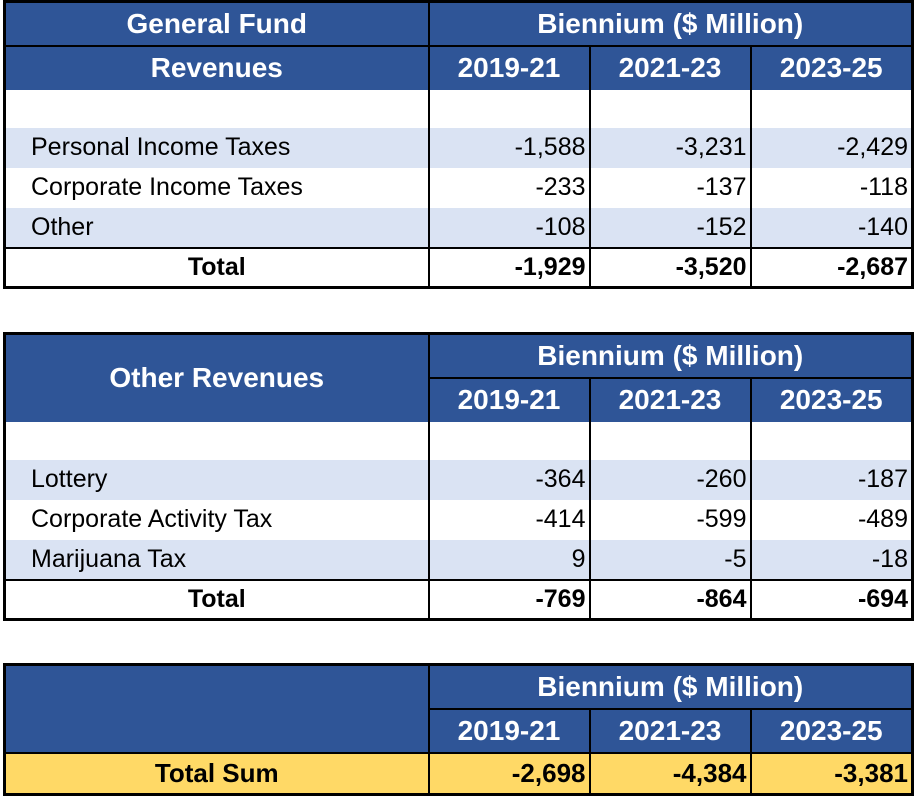 The image size is (915, 801). Describe the element at coordinates (831, 599) in the screenshot. I see `total-value: -694` at that location.